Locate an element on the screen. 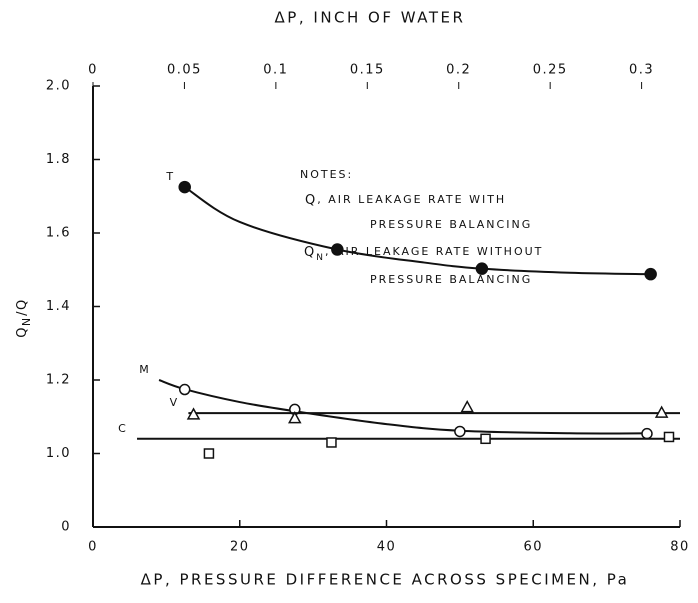  y-tick-label: 1.4 is located at coordinates (58, 306).